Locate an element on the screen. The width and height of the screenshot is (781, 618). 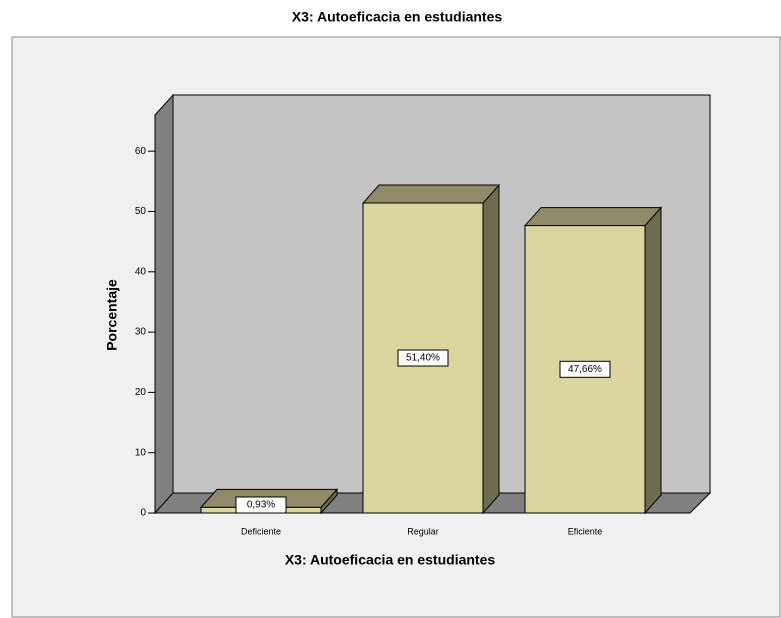
x-axis-title: X3: Autoeficacia en estudiantes is located at coordinates (390, 560).